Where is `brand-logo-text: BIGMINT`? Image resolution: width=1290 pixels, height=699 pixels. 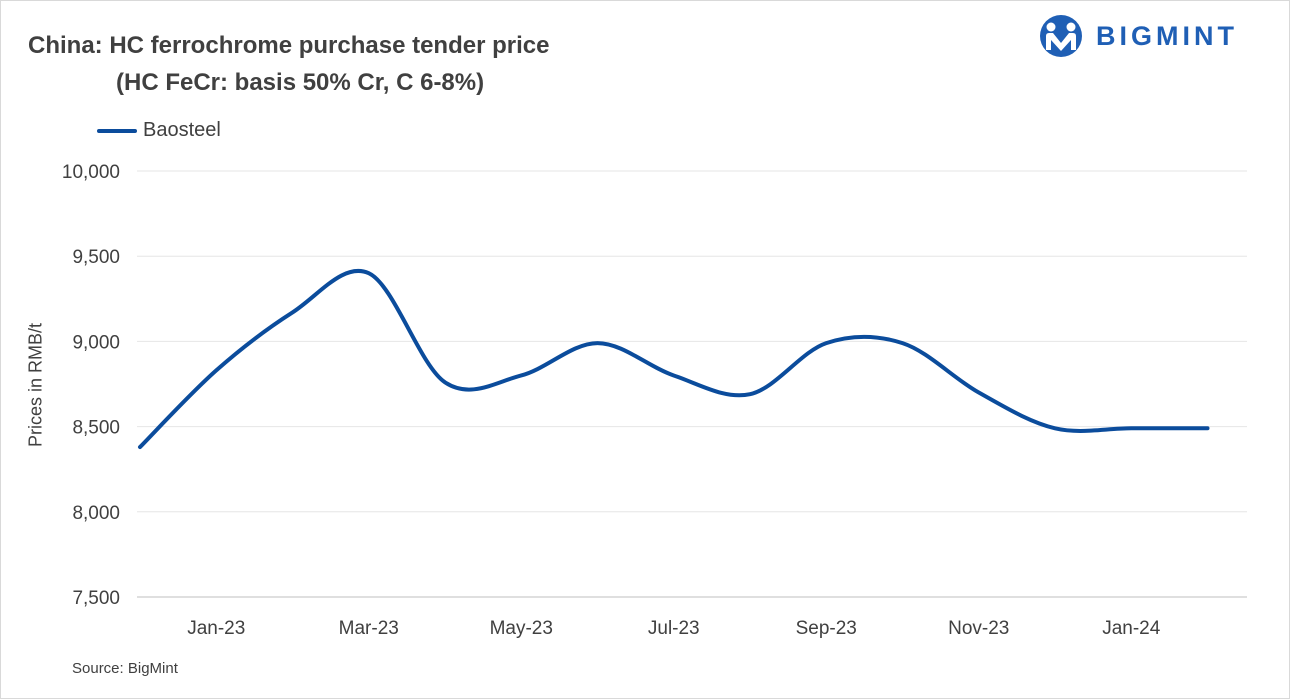 brand-logo-text: BIGMINT is located at coordinates (1167, 35).